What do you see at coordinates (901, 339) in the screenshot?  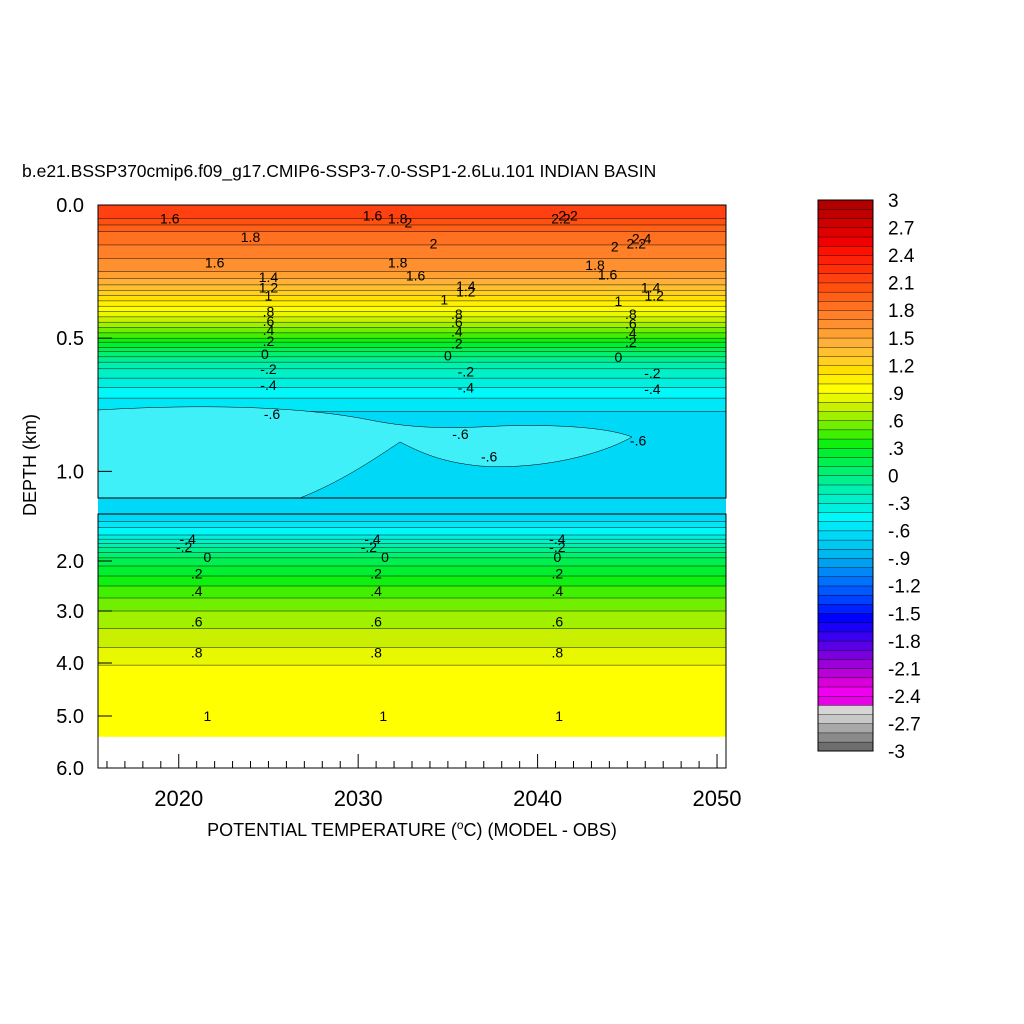 I see `colorbar-label: 1.5` at bounding box center [901, 339].